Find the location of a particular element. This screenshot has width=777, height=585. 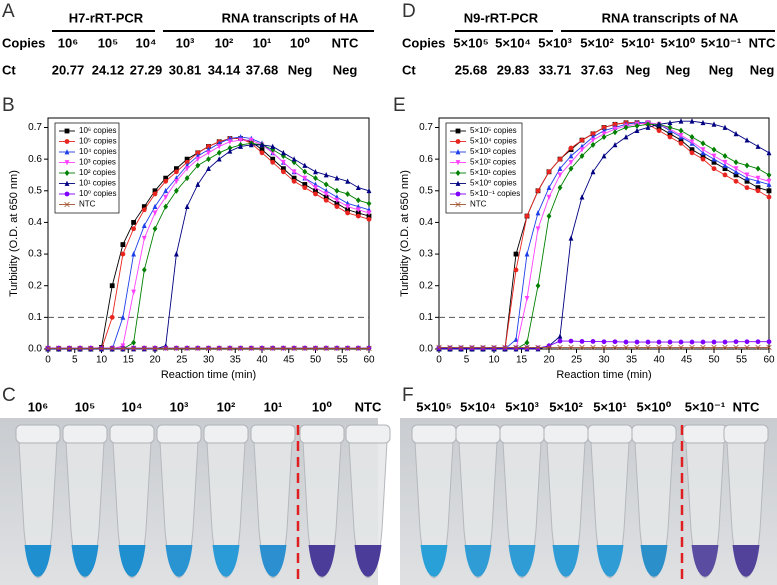

x-tick-label: 30 is located at coordinates (604, 360).